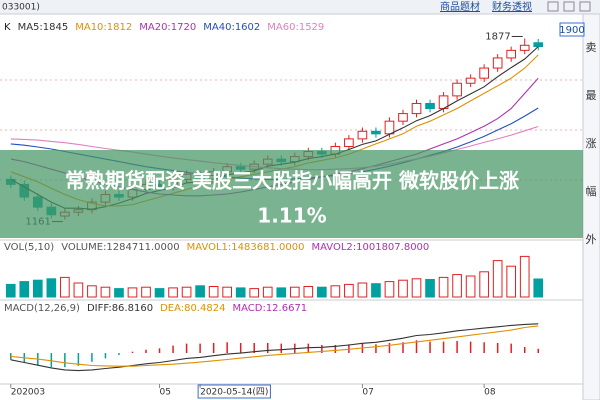 The height and width of the screenshot is (400, 600). What do you see at coordinates (497, 36) in the screenshot?
I see `high-label: 1877` at bounding box center [497, 36].